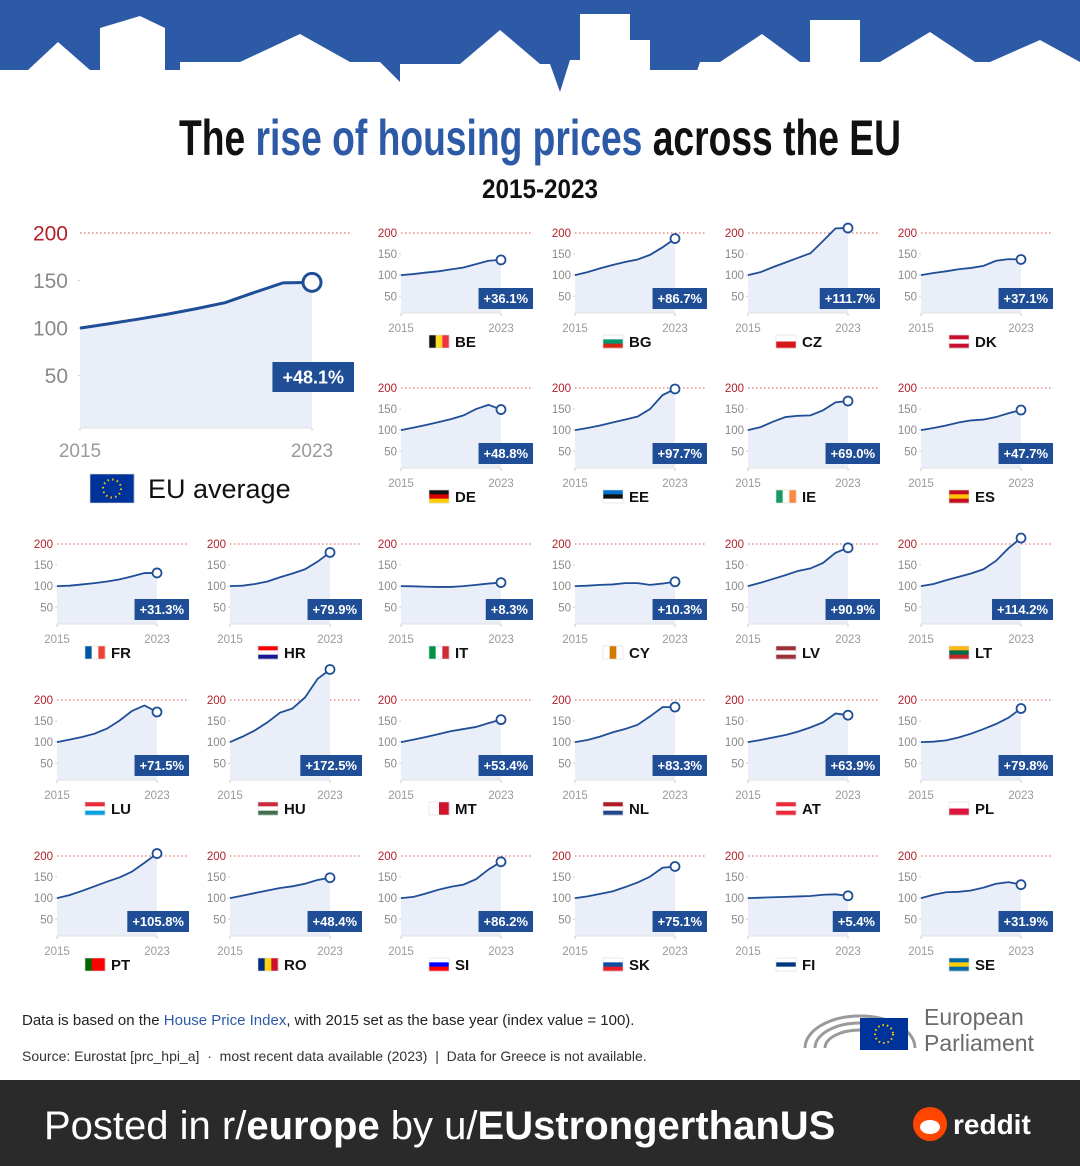  I want to click on country-name: EE, so click(639, 497).